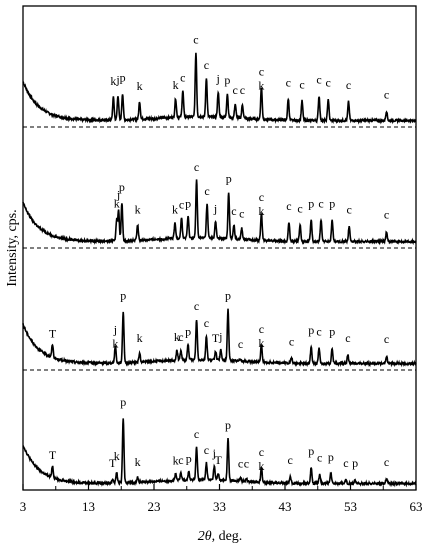 The height and width of the screenshot is (550, 428). Describe the element at coordinates (154, 506) in the screenshot. I see `x-tick-label: 23` at that location.